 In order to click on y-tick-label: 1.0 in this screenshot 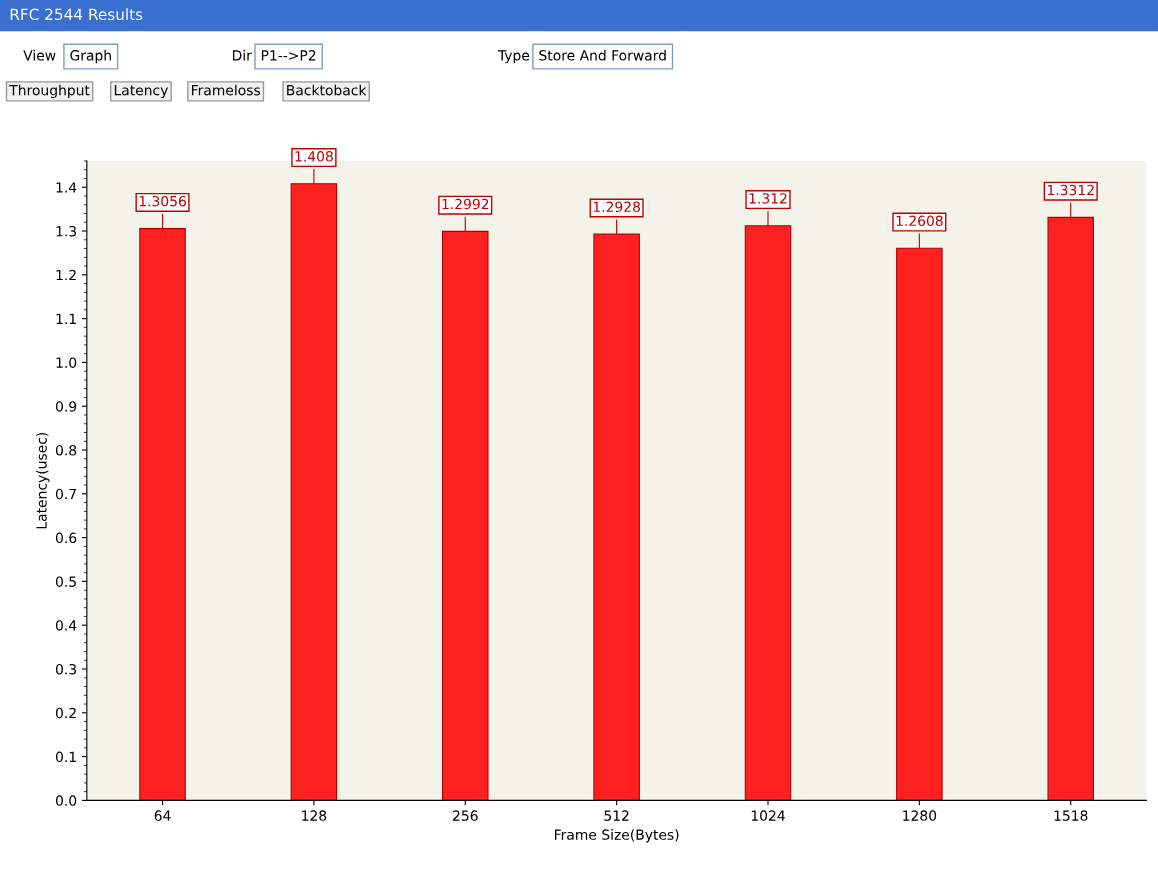, I will do `click(66, 362)`.